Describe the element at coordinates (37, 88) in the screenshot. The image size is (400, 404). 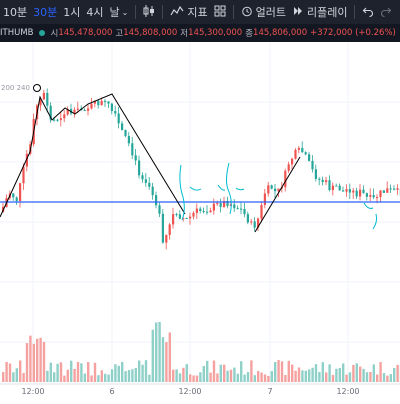
I see `drawing-anchor` at that location.